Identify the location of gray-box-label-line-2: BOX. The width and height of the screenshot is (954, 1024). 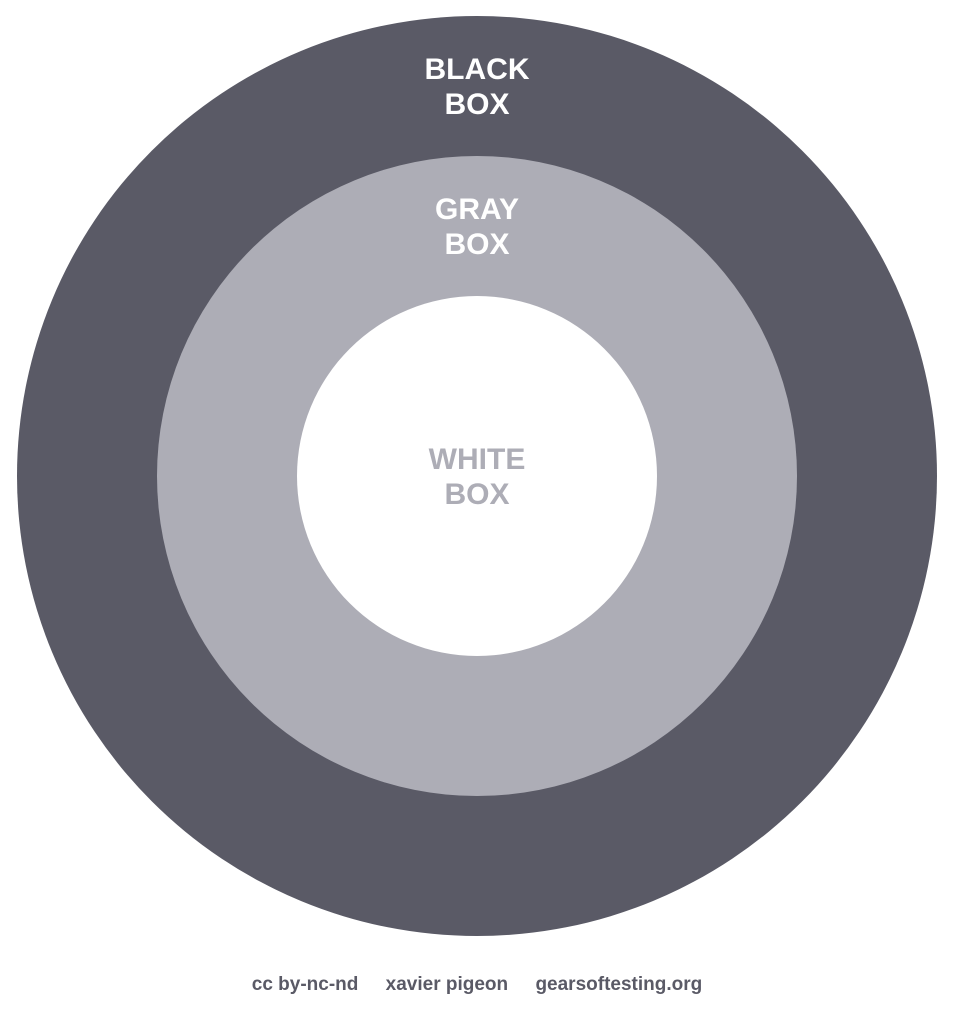
(477, 244).